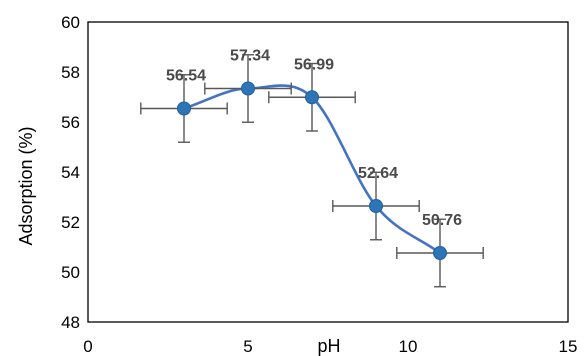  Describe the element at coordinates (328, 346) in the screenshot. I see `x-axis-title: pH` at that location.